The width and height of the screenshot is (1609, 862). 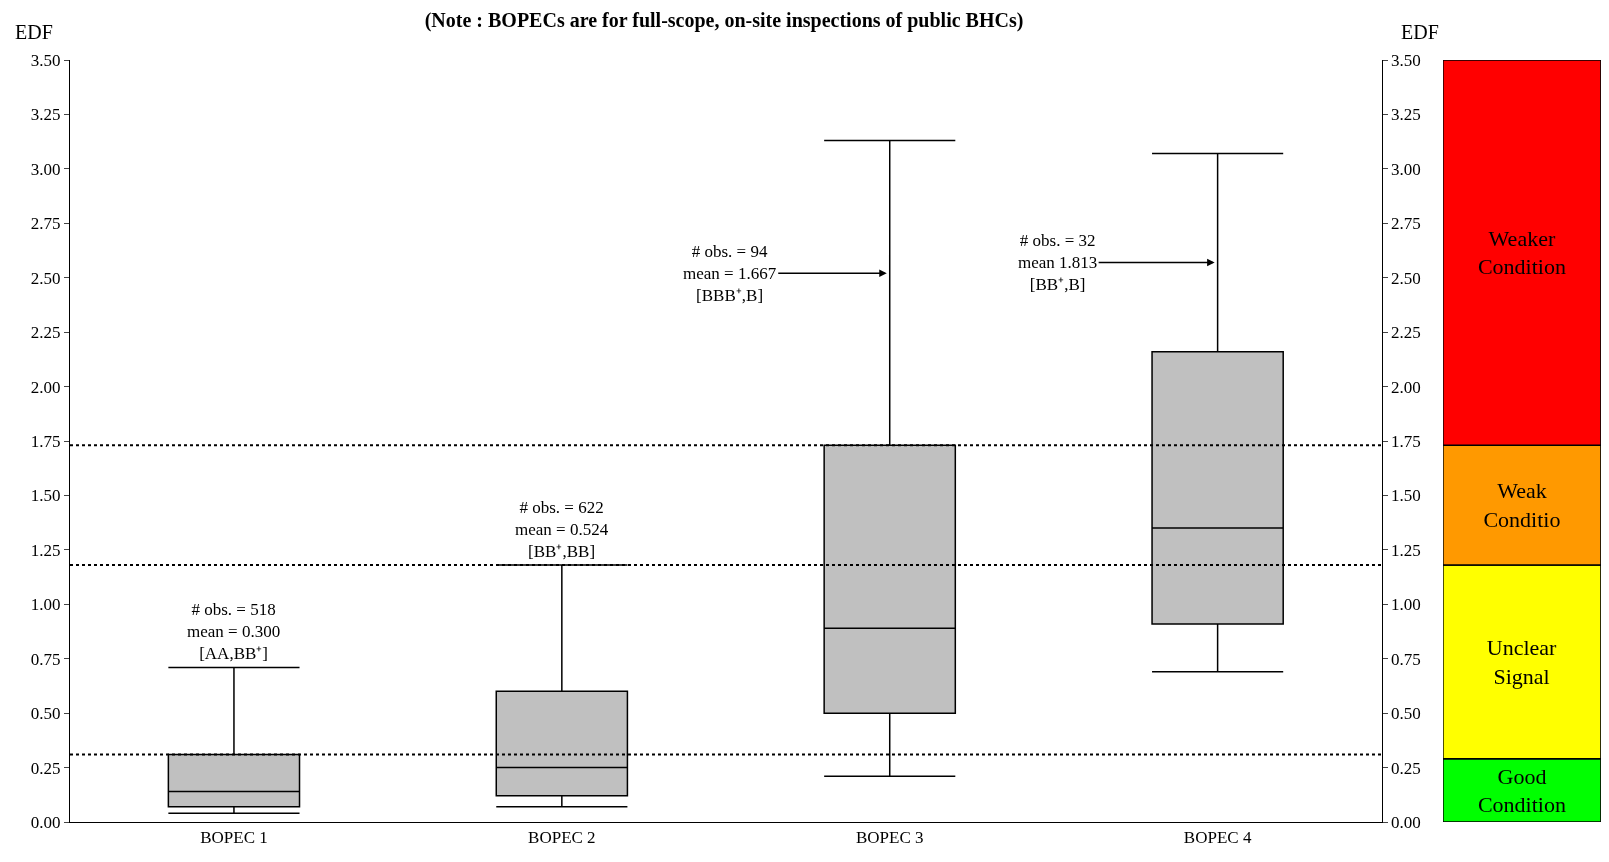 I want to click on y-tick-label: 2.00, so click(x=45, y=387).